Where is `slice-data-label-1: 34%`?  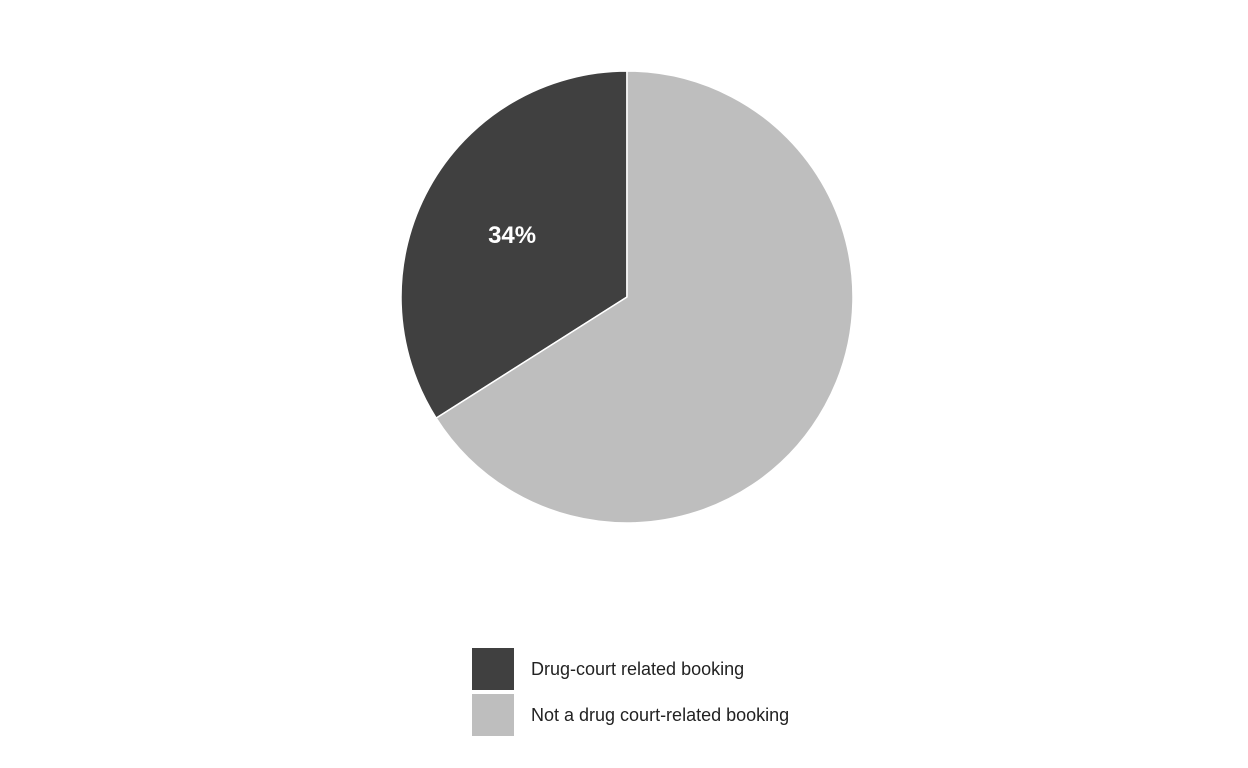 slice-data-label-1: 34% is located at coordinates (512, 235).